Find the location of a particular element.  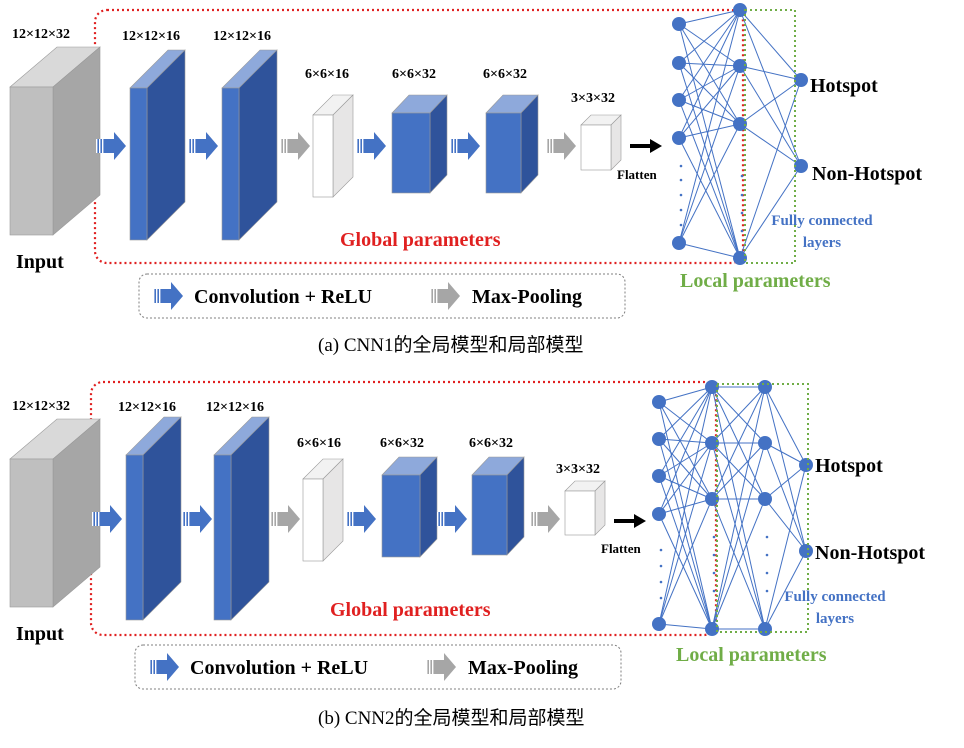

layer-5-conv-block is located at coordinates (498, 506).